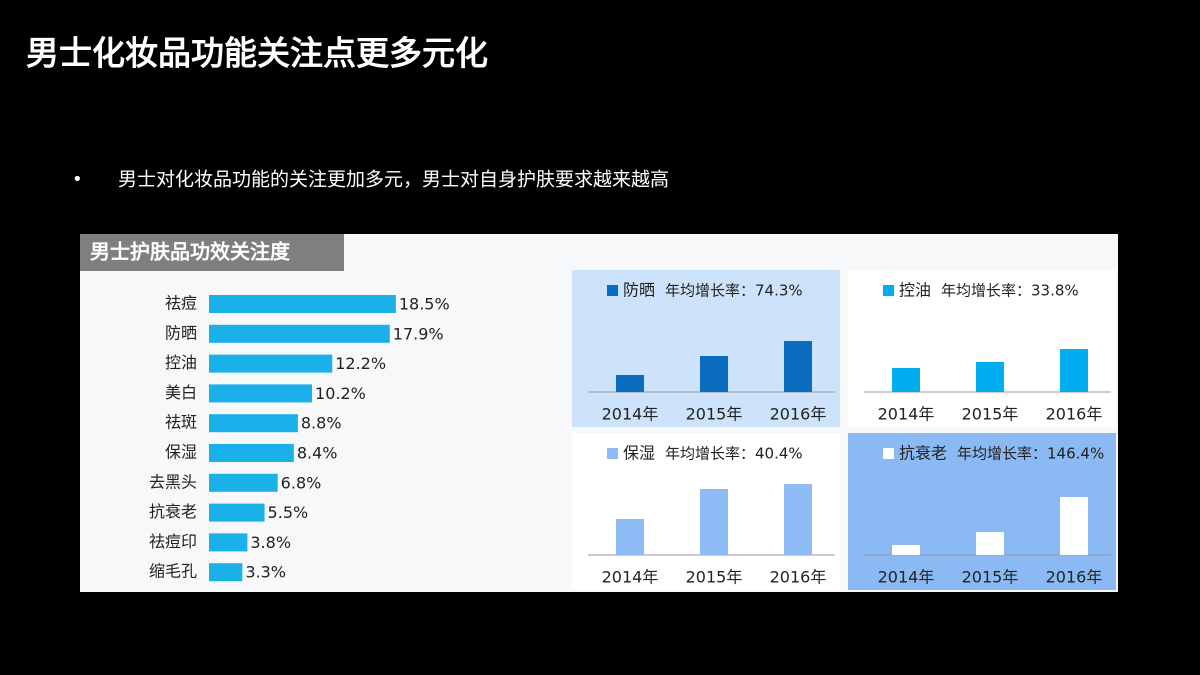  What do you see at coordinates (181, 332) in the screenshot?
I see `category-label: 防晒` at bounding box center [181, 332].